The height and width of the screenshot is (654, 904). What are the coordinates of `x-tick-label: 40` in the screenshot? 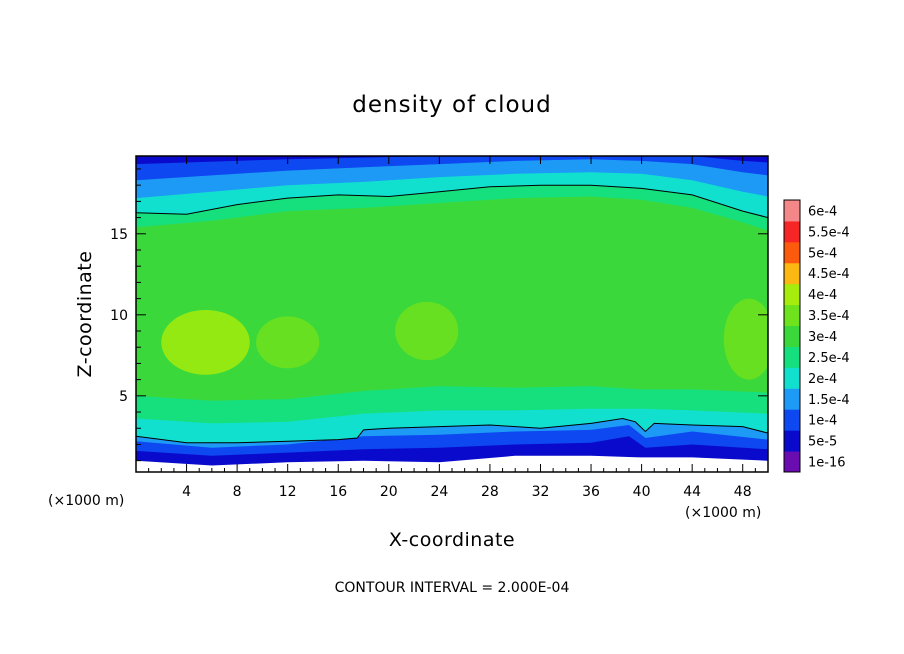 It's located at (642, 492).